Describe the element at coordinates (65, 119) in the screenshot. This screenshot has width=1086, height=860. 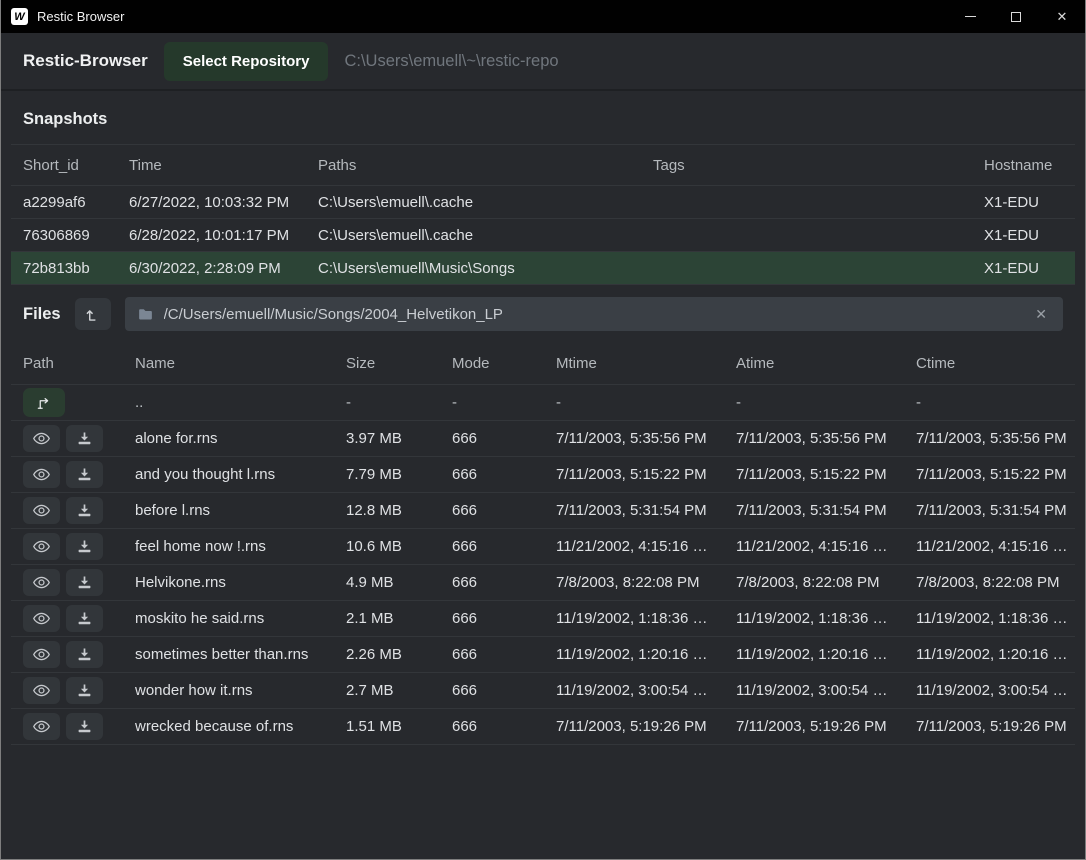
I see `snapshots-section-title: Snapshots` at that location.